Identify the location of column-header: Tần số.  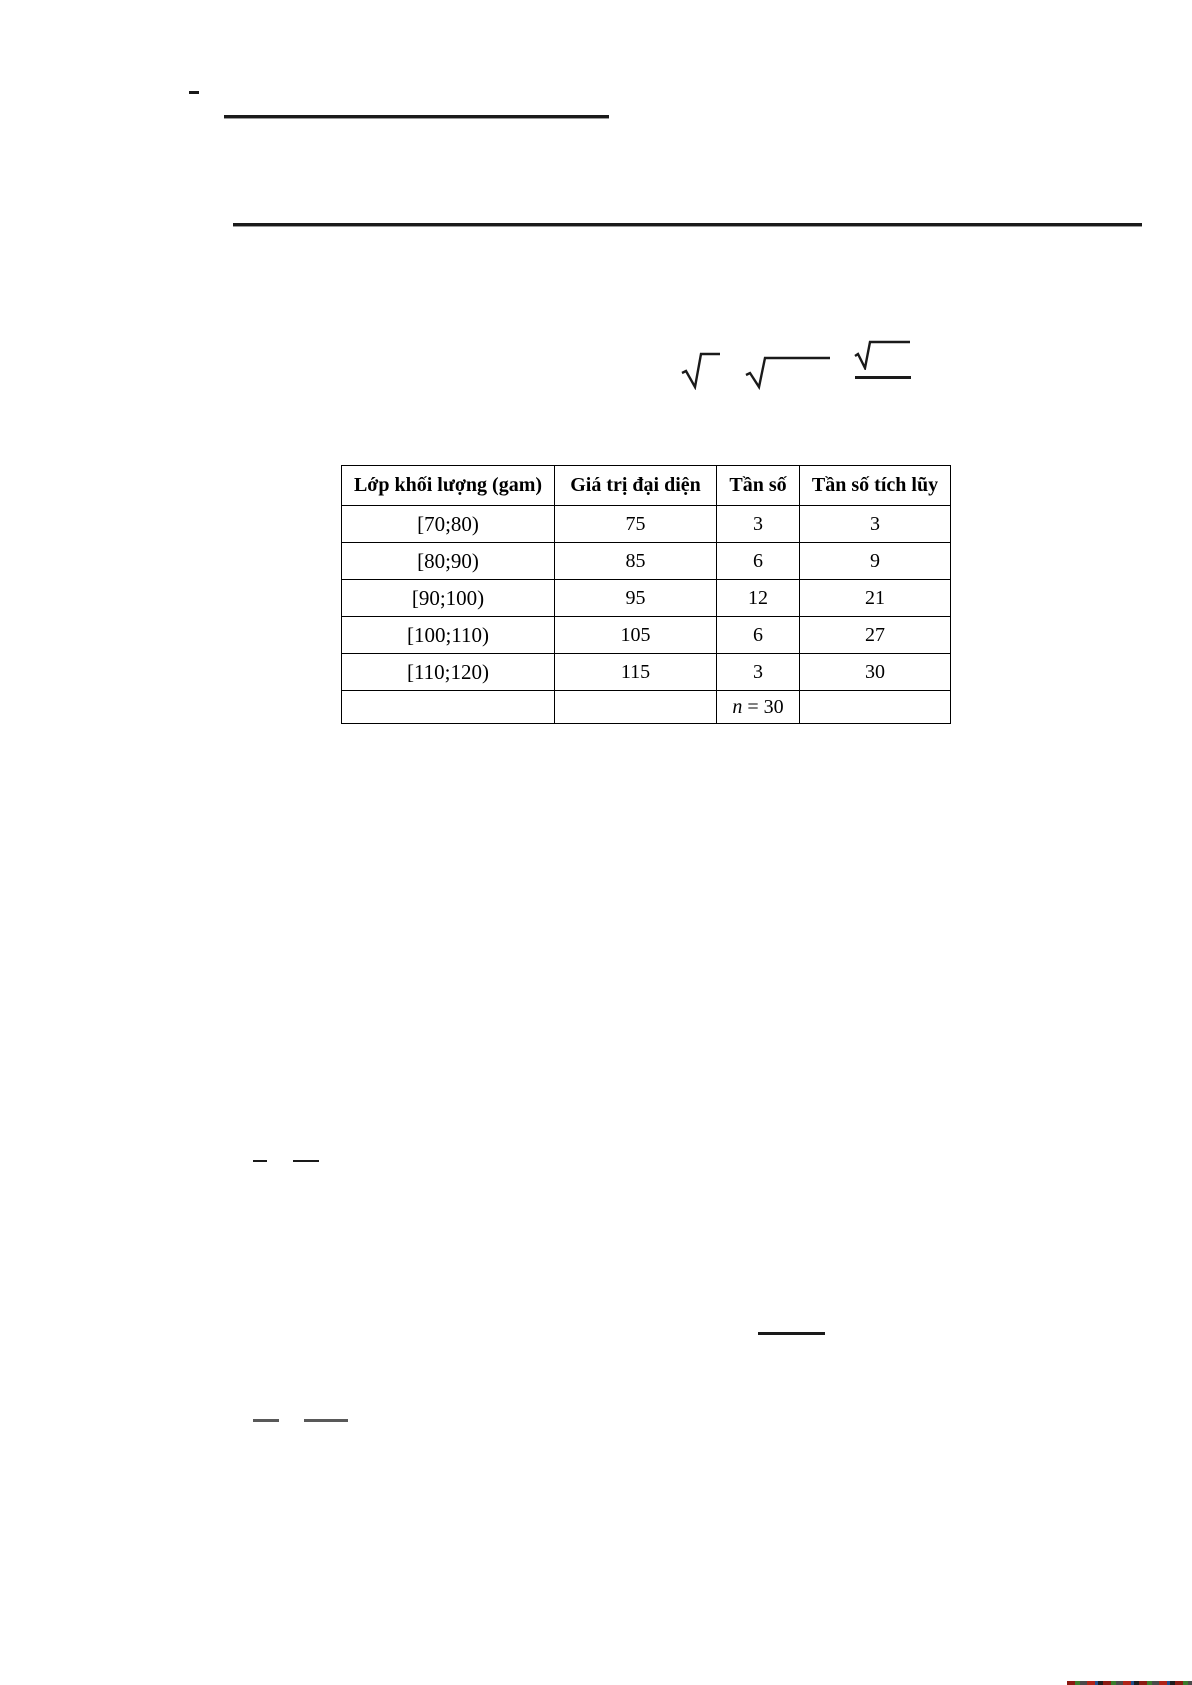
(758, 485).